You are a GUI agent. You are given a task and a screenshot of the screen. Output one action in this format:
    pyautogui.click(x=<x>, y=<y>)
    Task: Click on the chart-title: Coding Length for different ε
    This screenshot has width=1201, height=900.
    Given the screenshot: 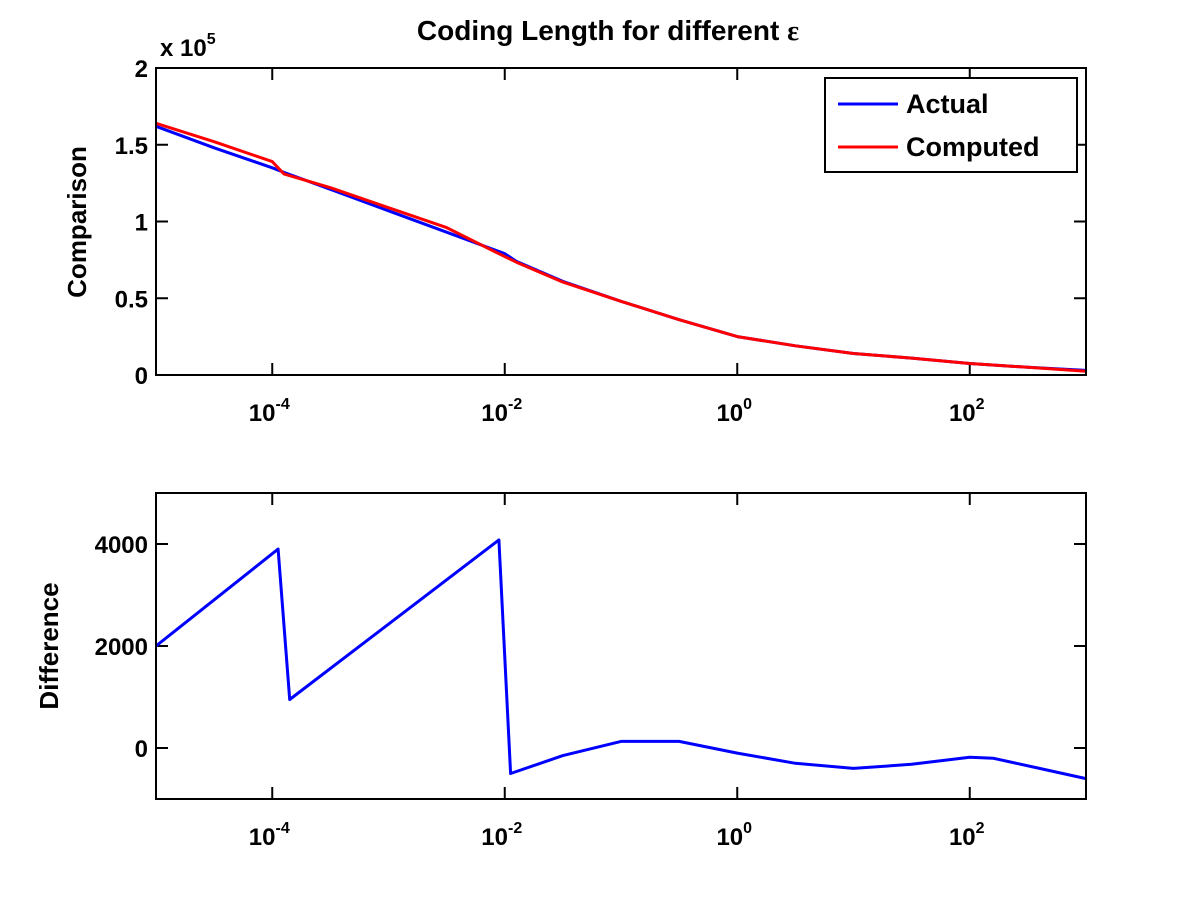 What is the action you would take?
    pyautogui.click(x=608, y=31)
    